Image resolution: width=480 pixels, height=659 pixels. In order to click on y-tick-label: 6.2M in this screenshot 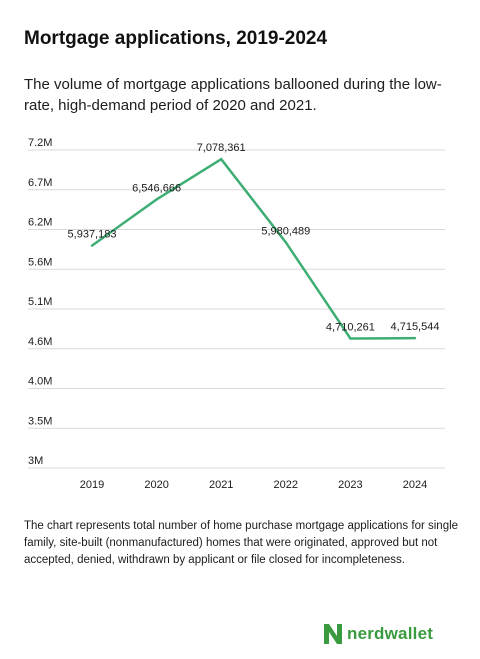, I will do `click(40, 223)`.